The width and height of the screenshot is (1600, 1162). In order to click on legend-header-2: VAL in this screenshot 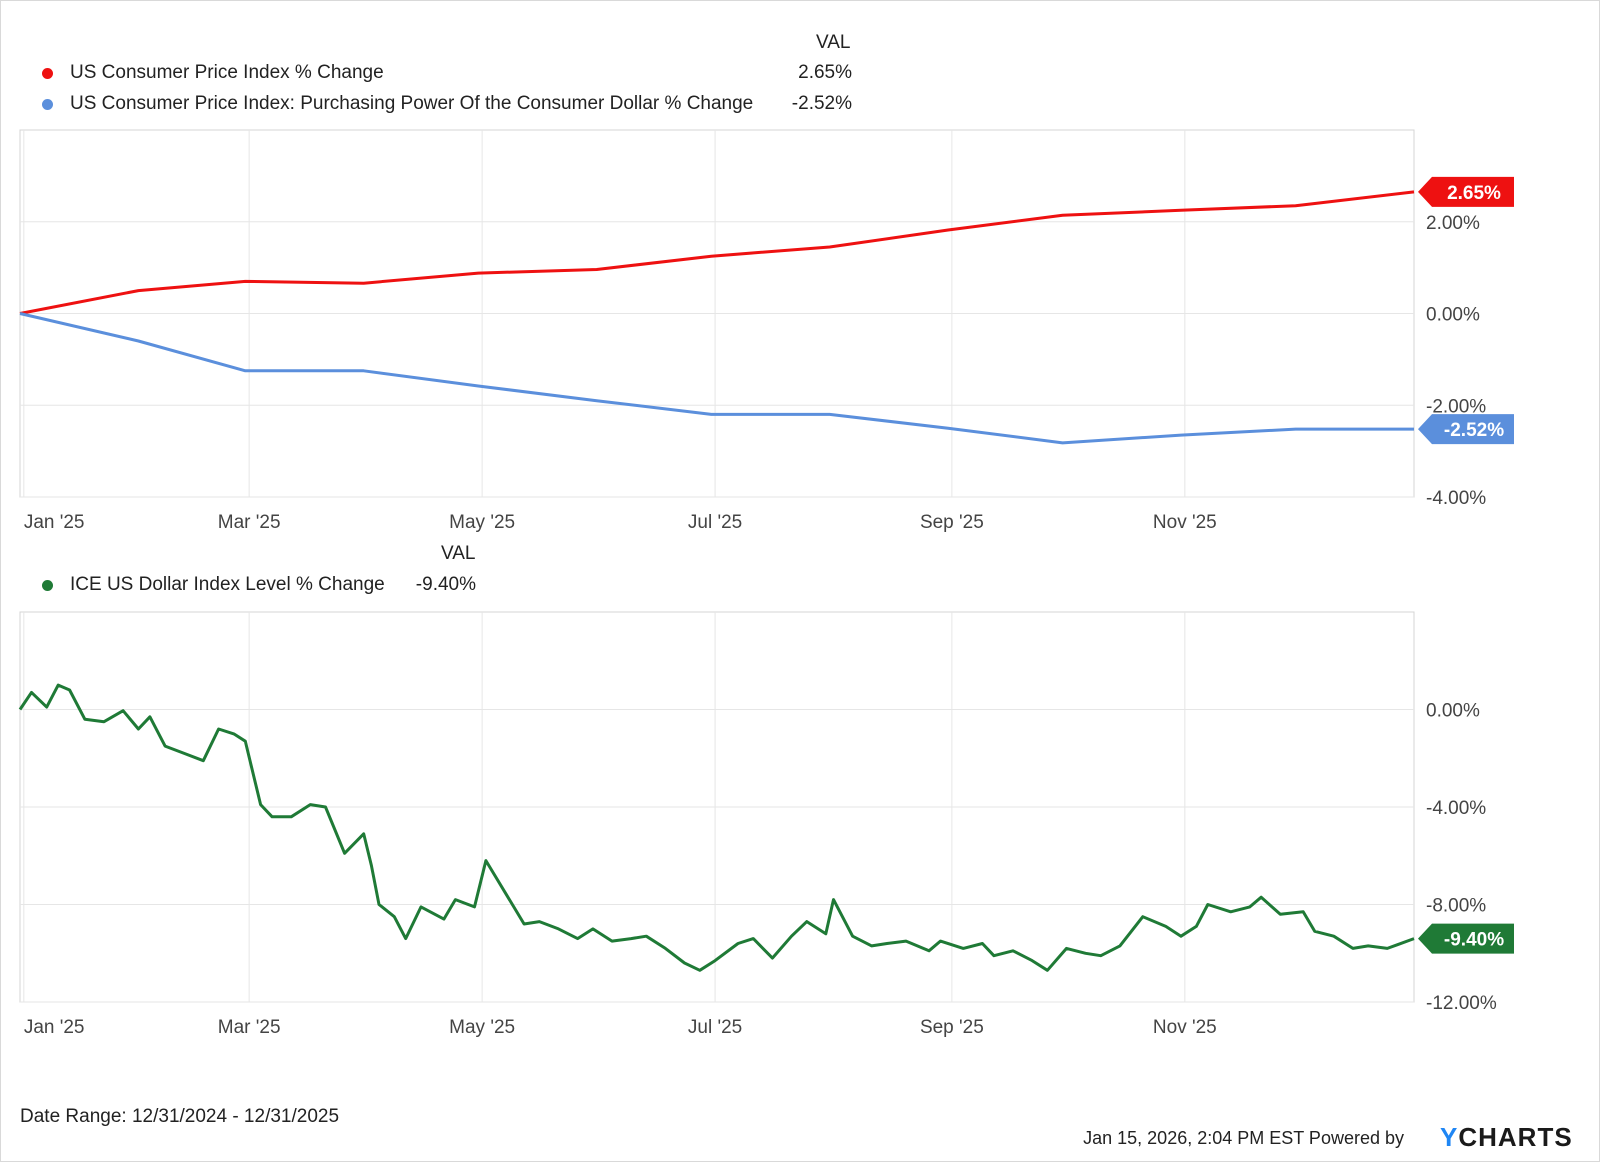, I will do `click(458, 553)`.